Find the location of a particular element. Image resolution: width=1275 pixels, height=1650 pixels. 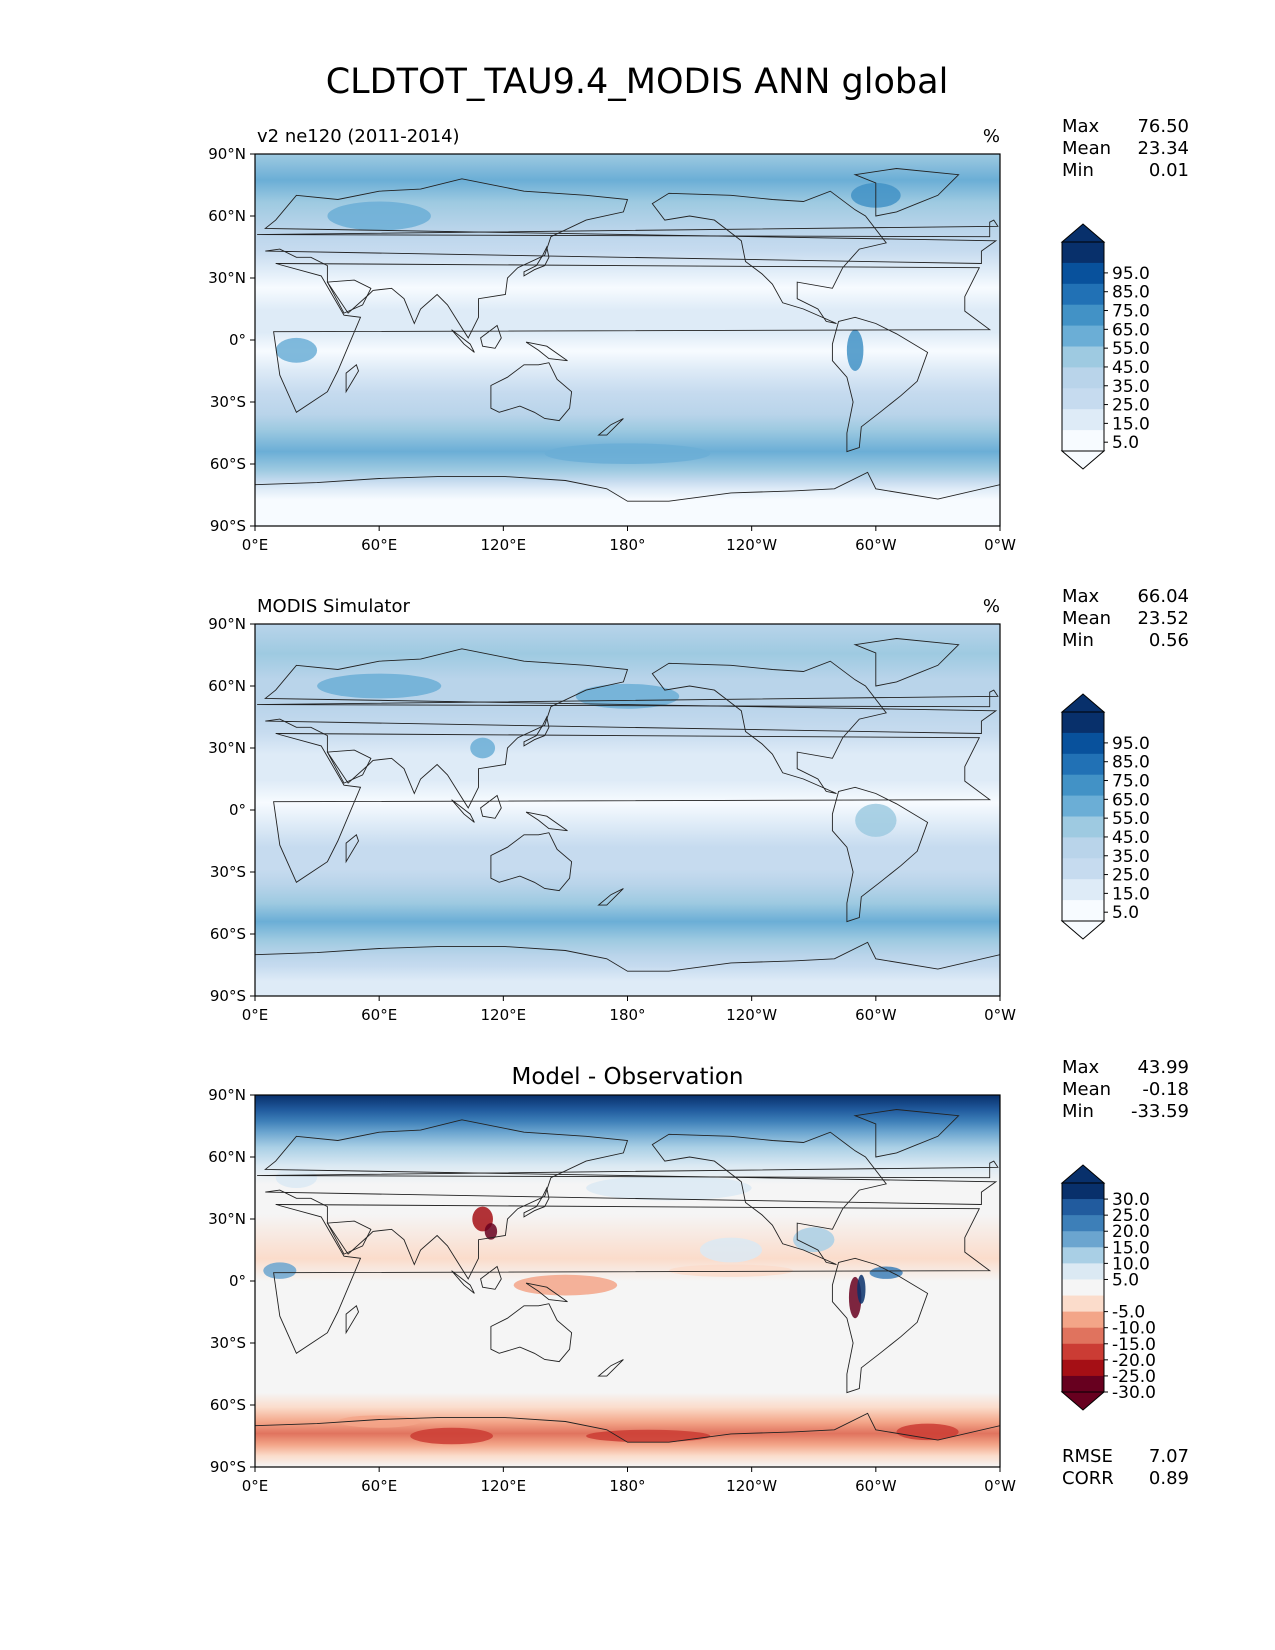

colorbar-tick-label: -20.0 is located at coordinates (1134, 1361).